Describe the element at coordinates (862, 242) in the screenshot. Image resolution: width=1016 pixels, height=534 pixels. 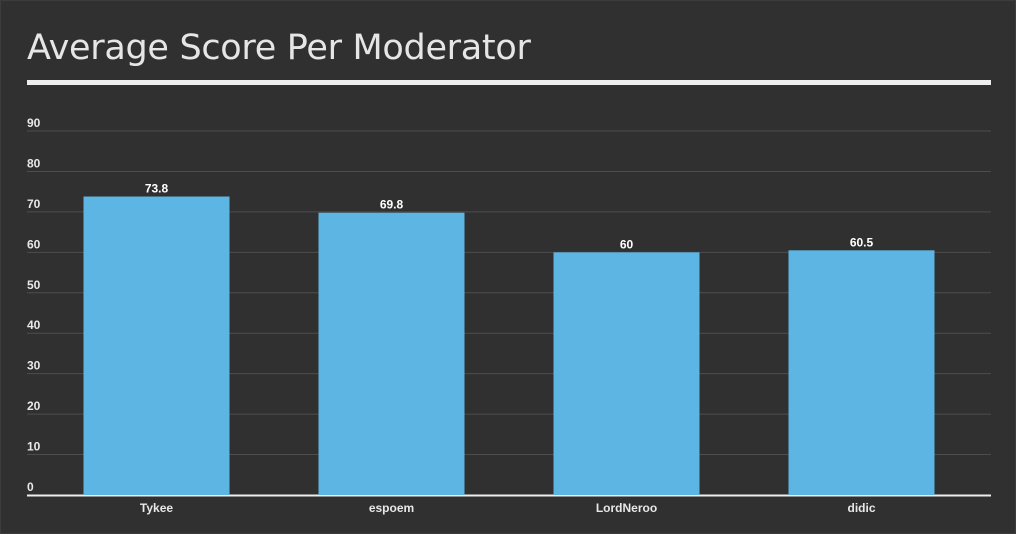
I see `data-label: 60.5` at that location.